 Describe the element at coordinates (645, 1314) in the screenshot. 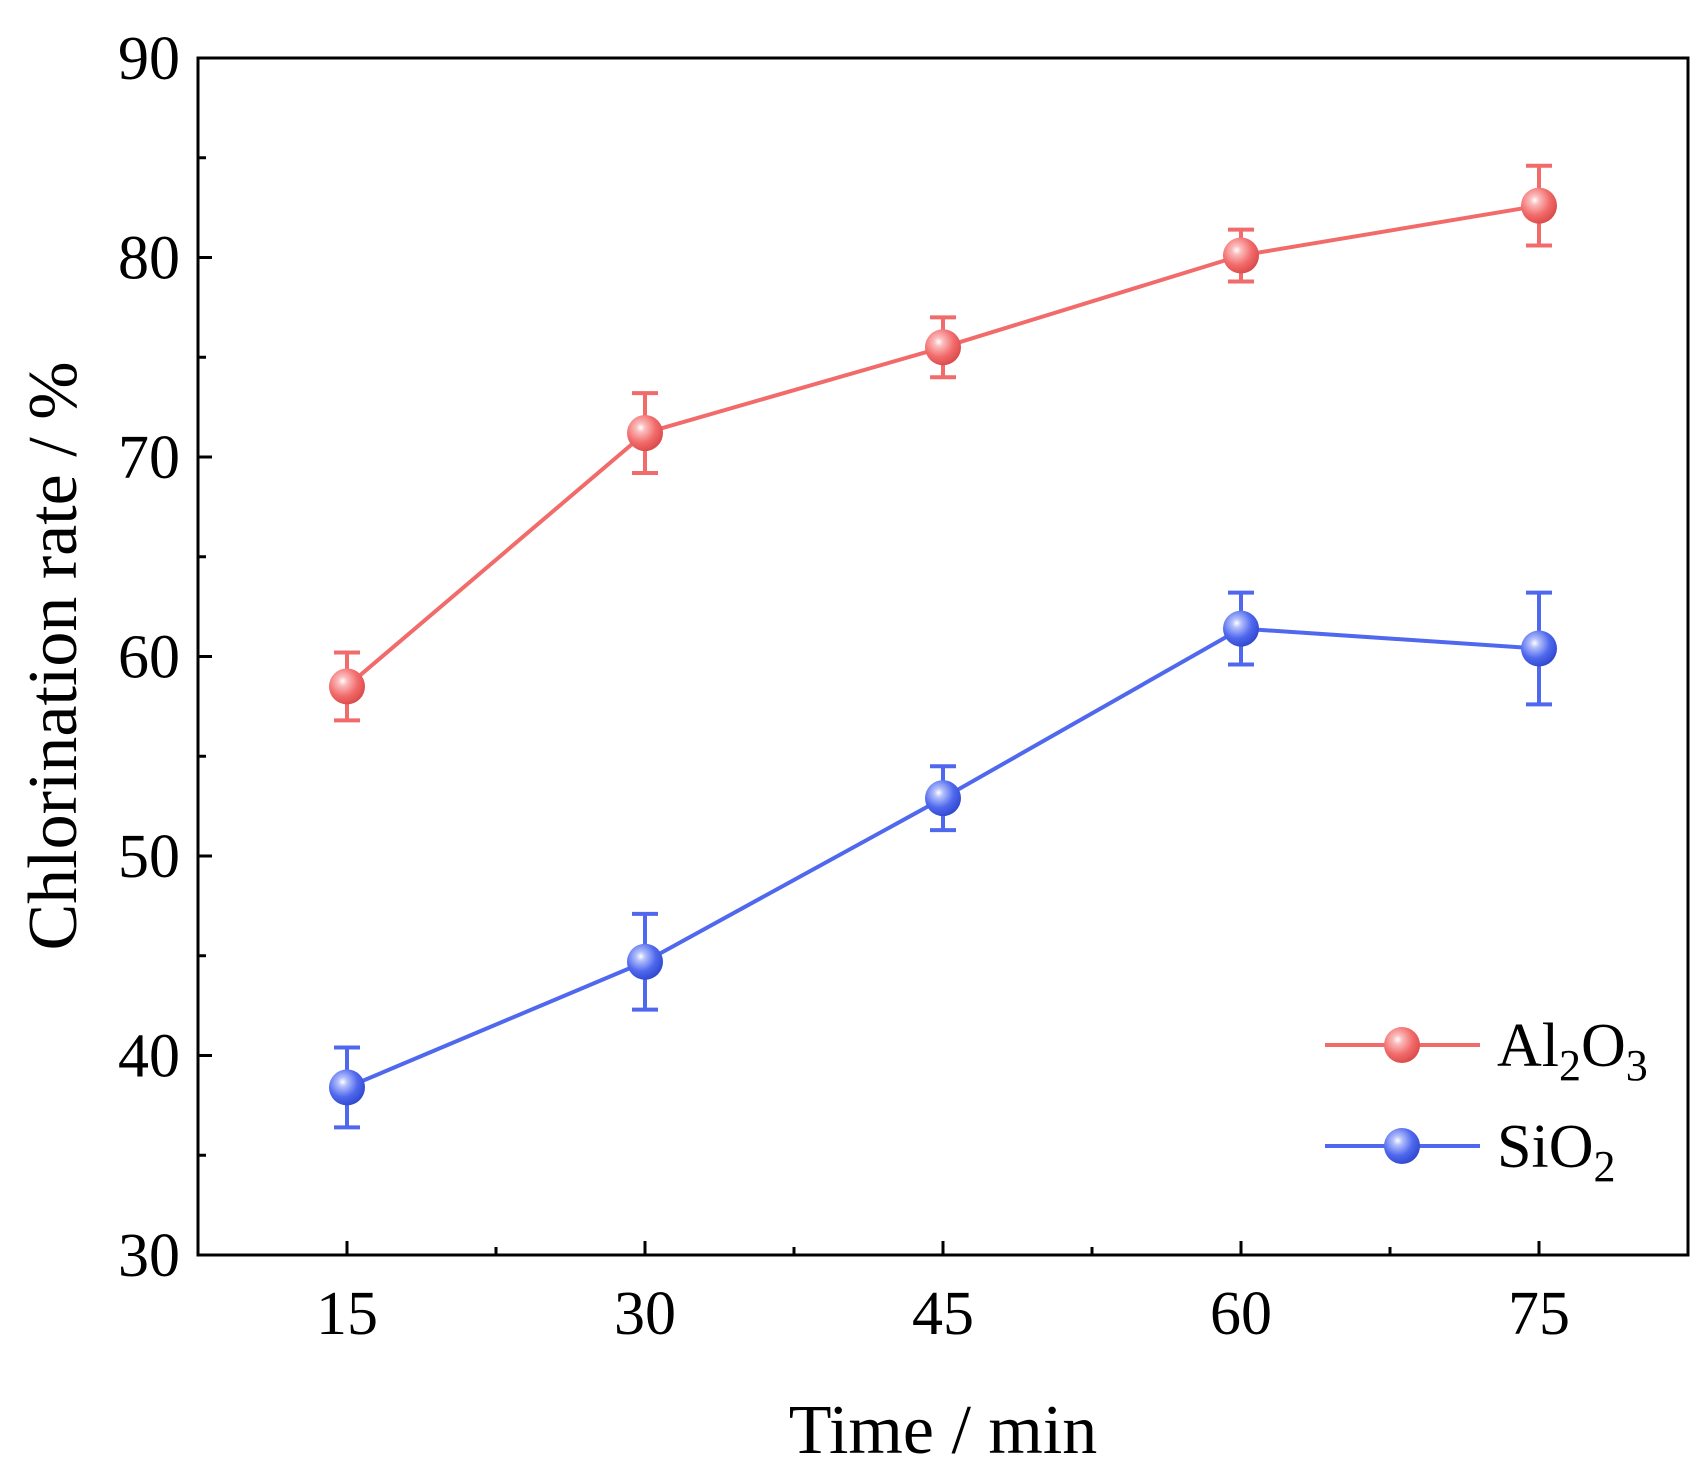

I see `x-tick-label: 30` at that location.